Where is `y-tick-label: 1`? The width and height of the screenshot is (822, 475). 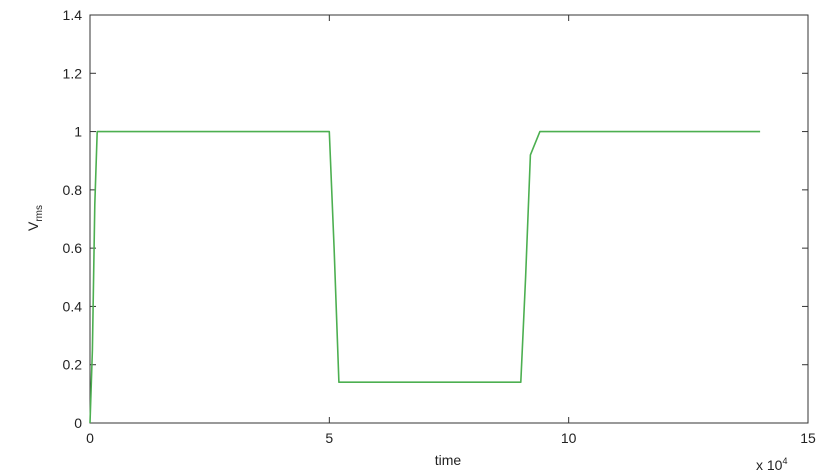 y-tick-label: 1 is located at coordinates (78, 132).